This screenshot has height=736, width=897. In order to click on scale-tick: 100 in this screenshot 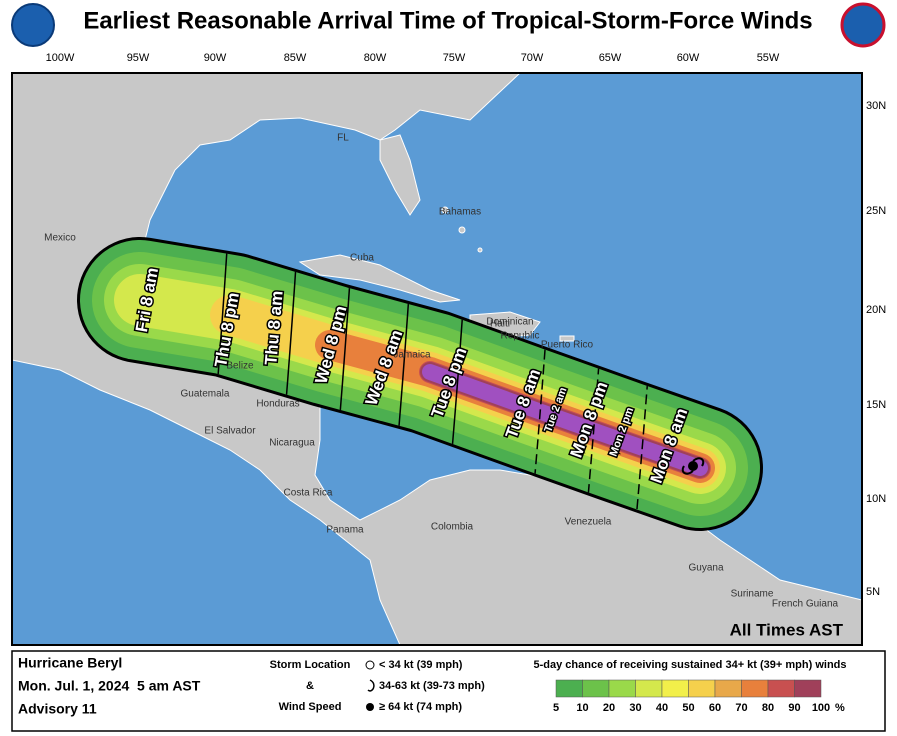, I will do `click(821, 708)`.